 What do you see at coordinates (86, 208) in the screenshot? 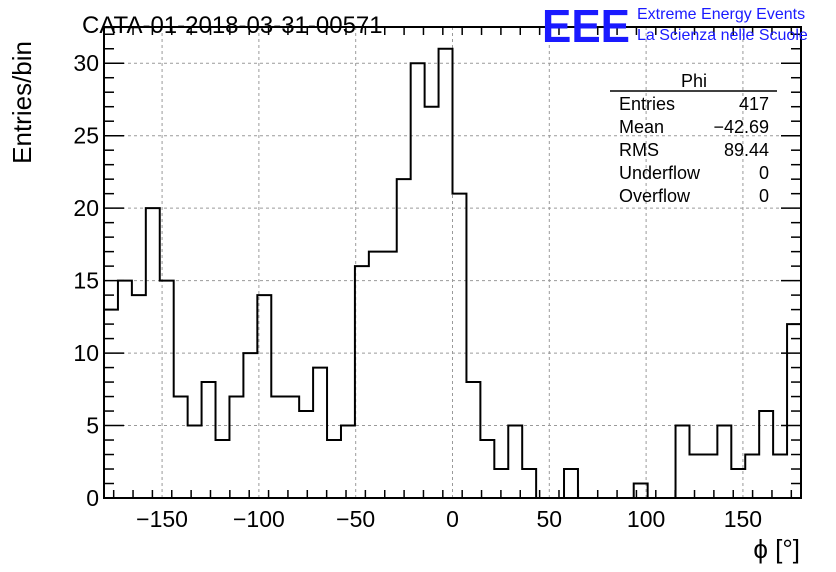
I see `y-tick-label: 20` at bounding box center [86, 208].